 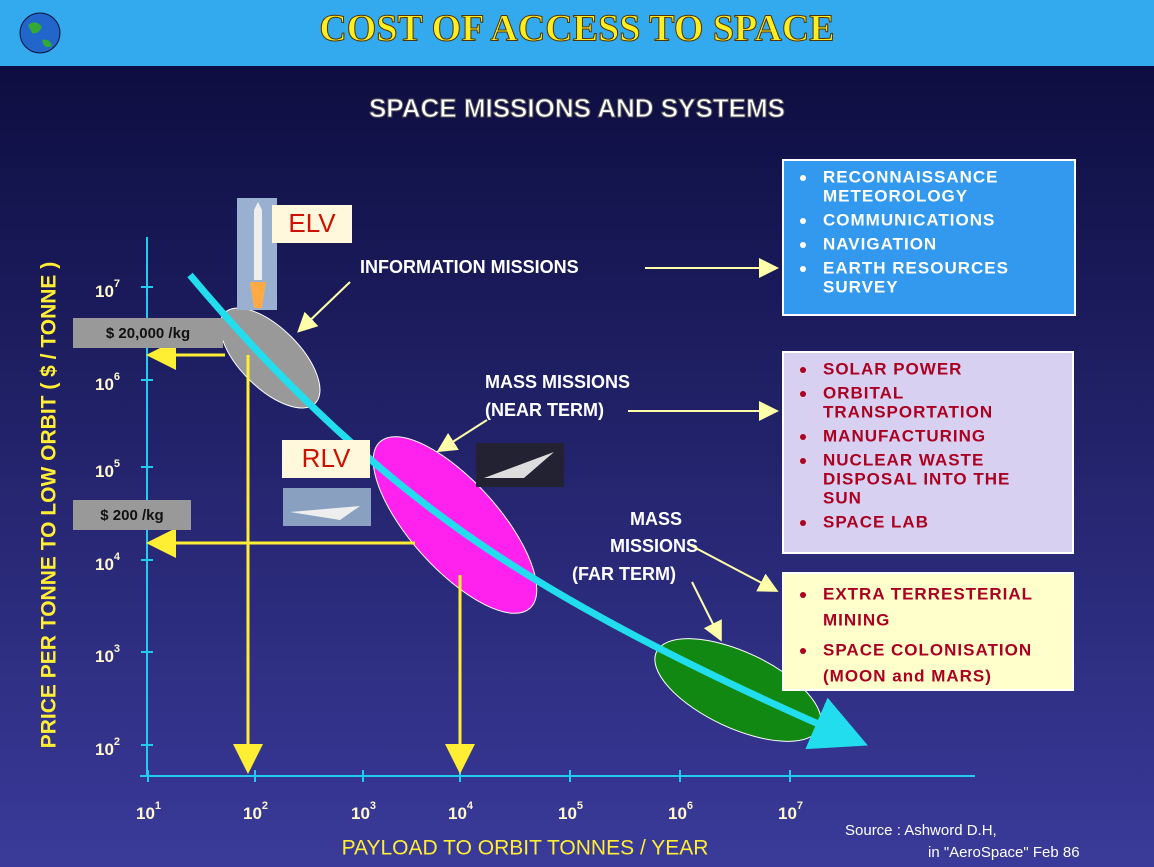 I want to click on rocket, so click(x=258, y=241).